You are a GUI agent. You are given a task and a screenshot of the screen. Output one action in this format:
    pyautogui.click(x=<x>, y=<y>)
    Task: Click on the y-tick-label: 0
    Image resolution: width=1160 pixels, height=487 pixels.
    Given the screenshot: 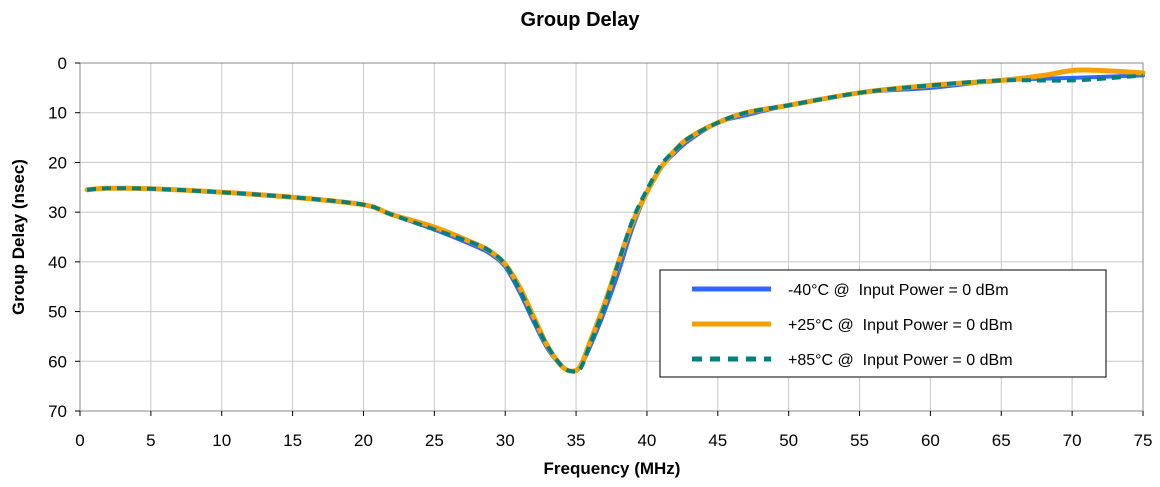 What is the action you would take?
    pyautogui.click(x=62, y=63)
    